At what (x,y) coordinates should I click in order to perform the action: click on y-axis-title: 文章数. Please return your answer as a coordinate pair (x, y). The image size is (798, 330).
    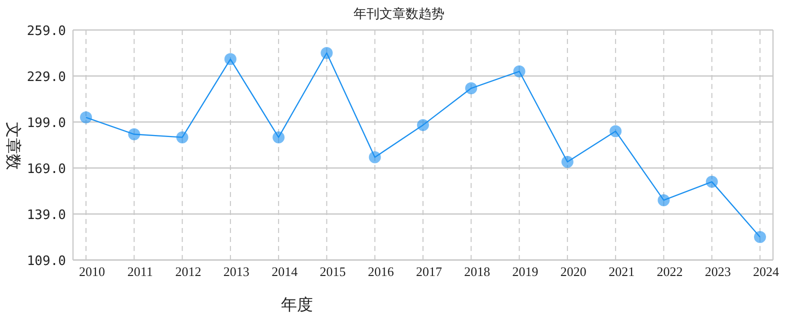
    Looking at the image, I should click on (13, 146).